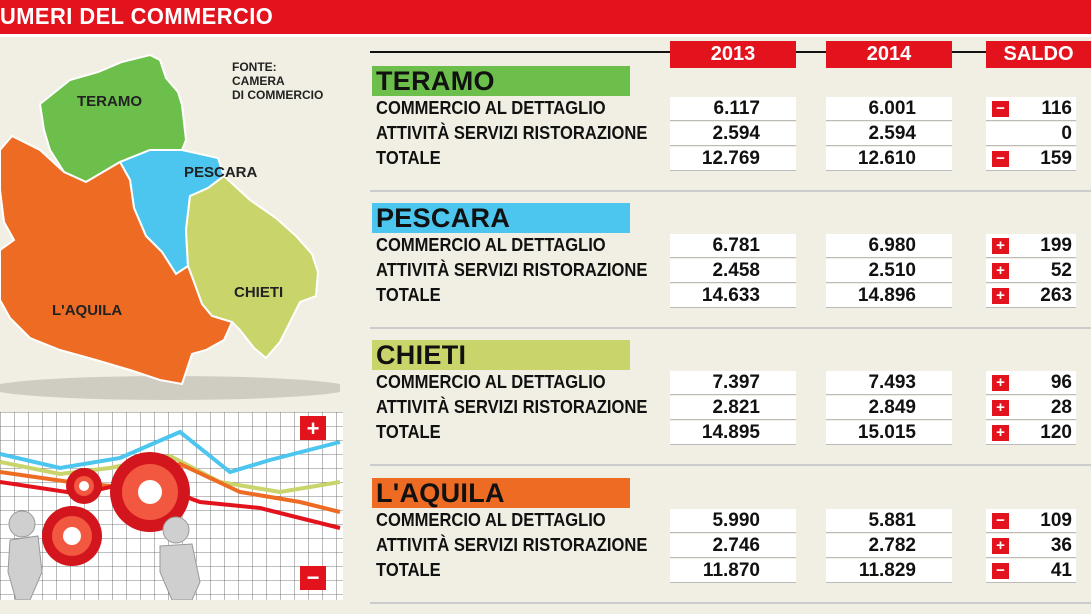 The image size is (1091, 614). I want to click on gear-icon-medium, so click(72, 536).